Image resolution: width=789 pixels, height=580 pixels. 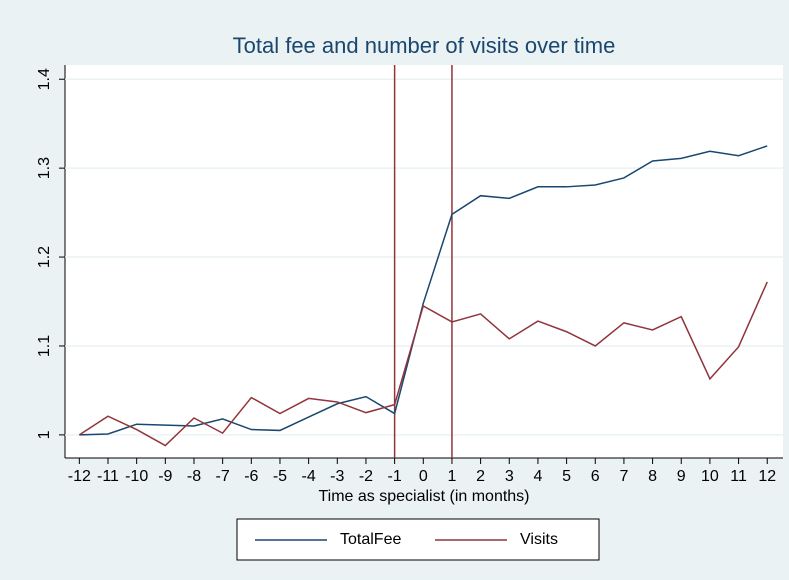 I want to click on y-tick-label: 1.3, so click(x=44, y=168).